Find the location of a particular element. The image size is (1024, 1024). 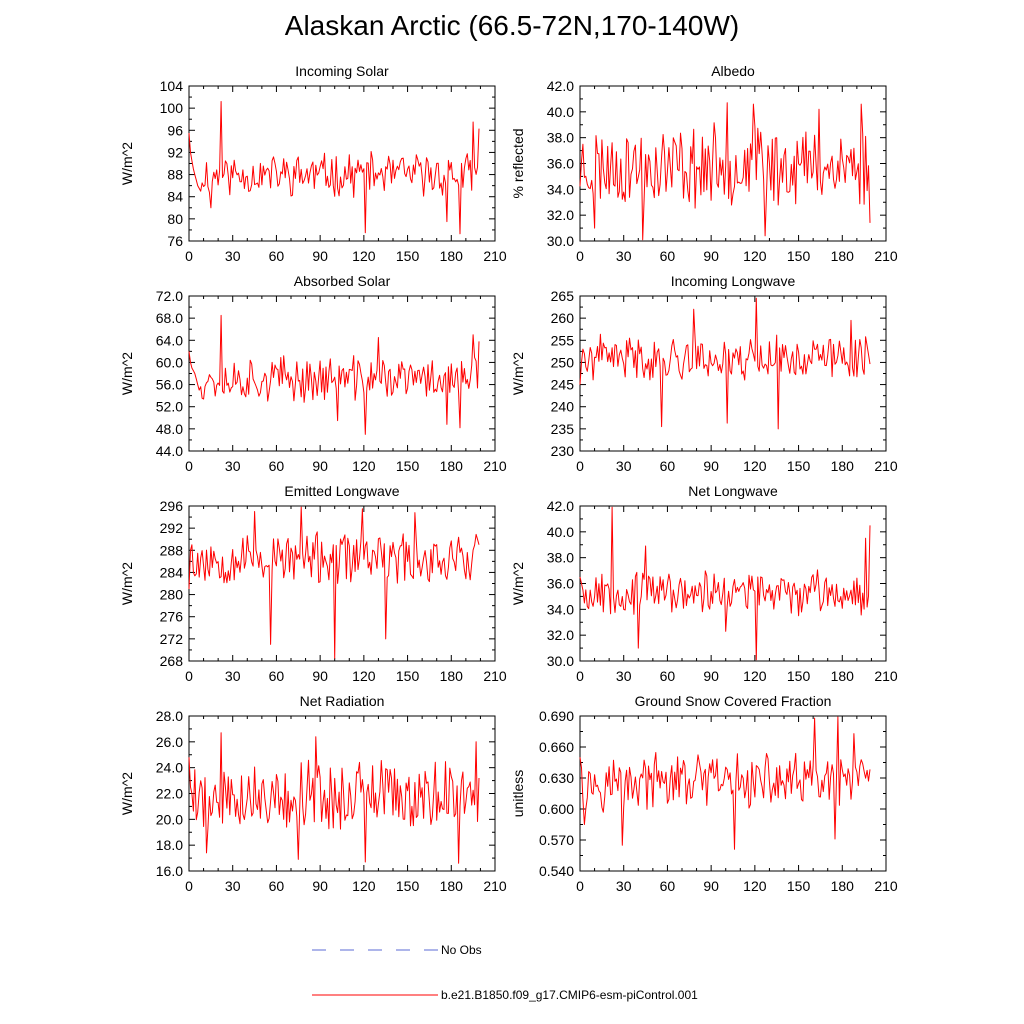

y-tick-label: 288 is located at coordinates (172, 550).